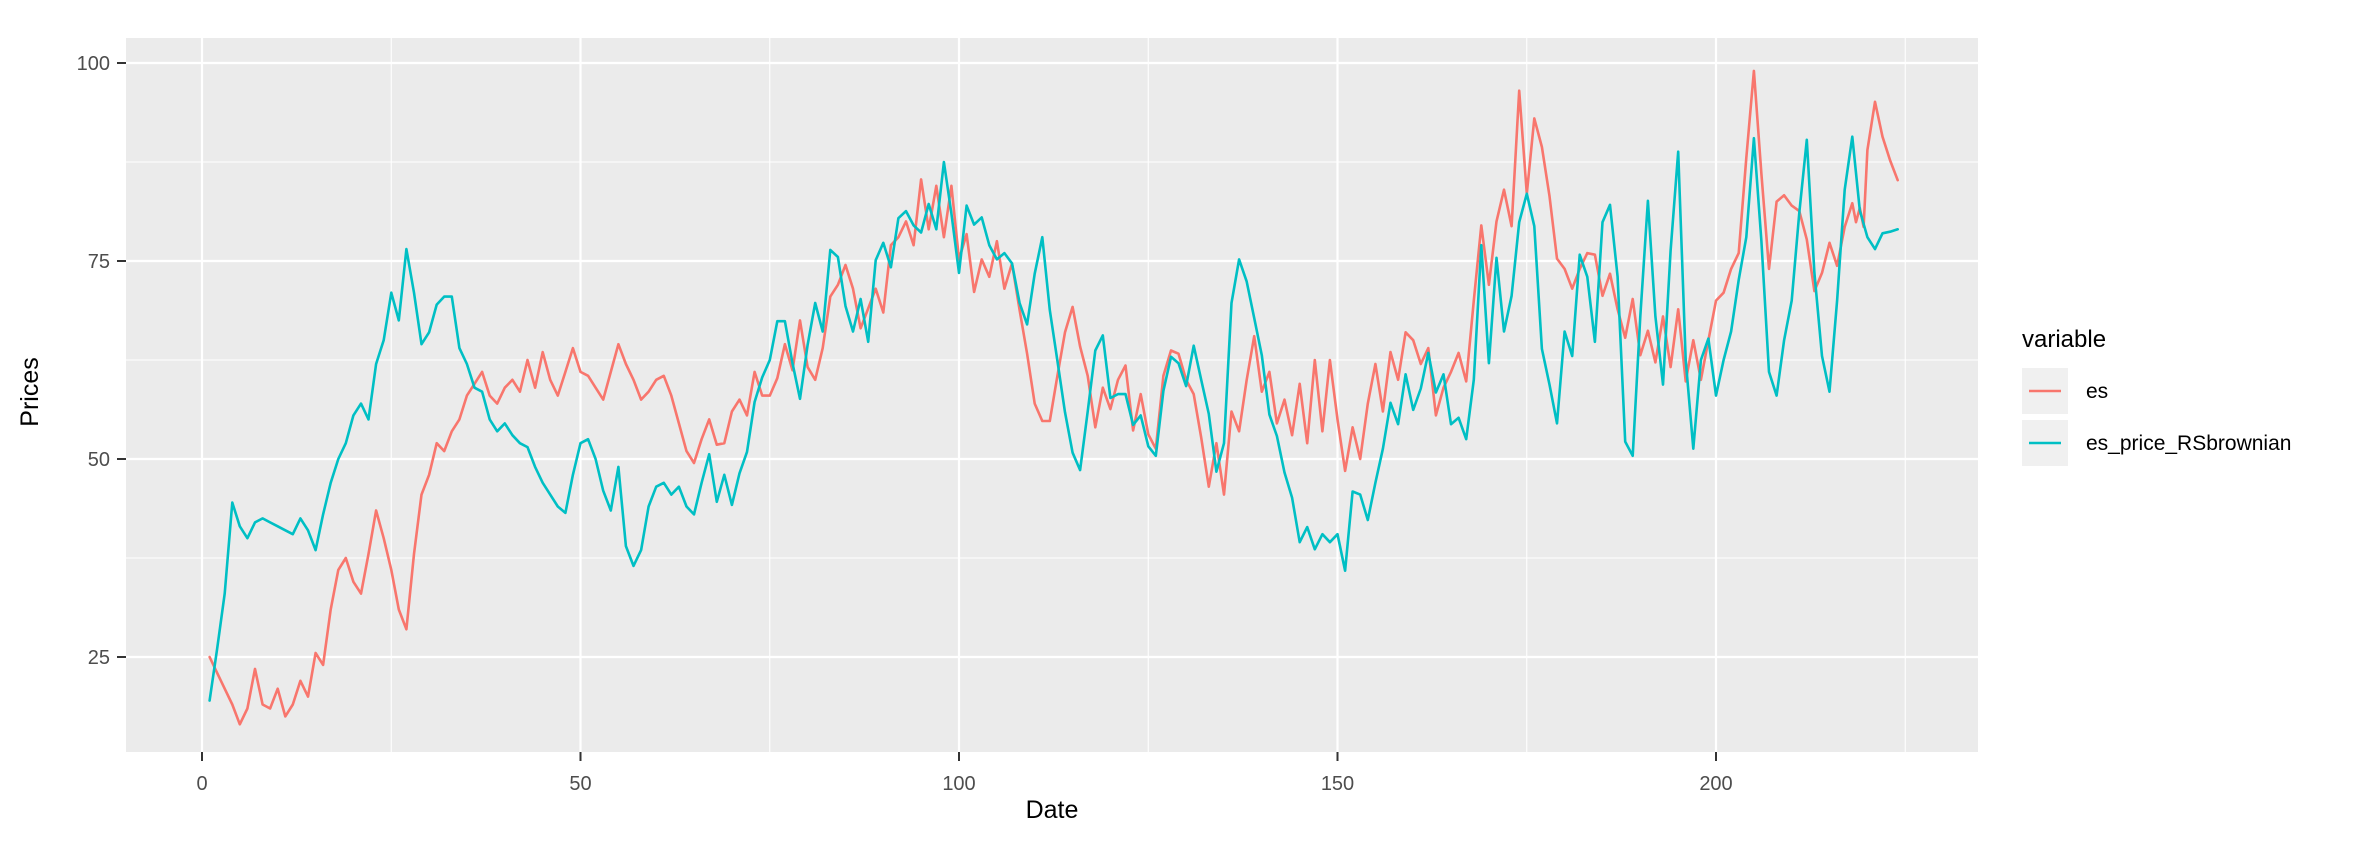  I want to click on y-tick-label: 50, so click(99, 460).